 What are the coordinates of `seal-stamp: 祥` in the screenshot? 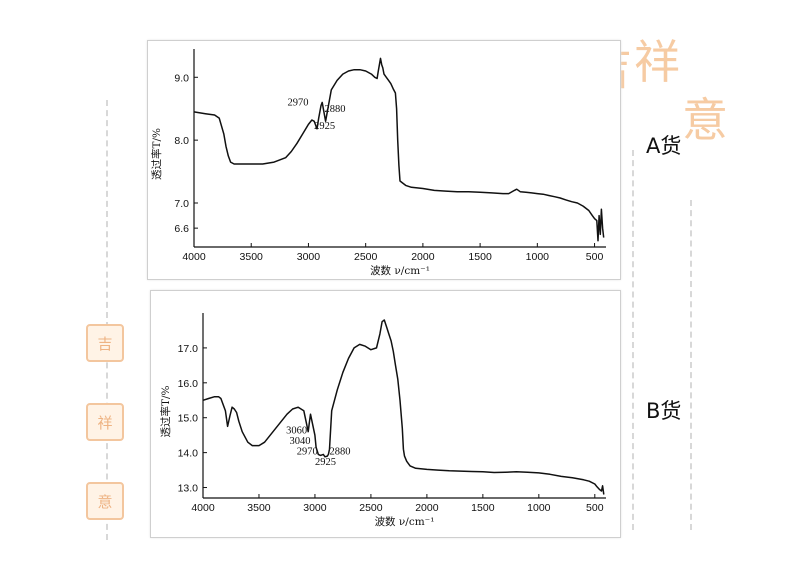 It's located at (105, 422).